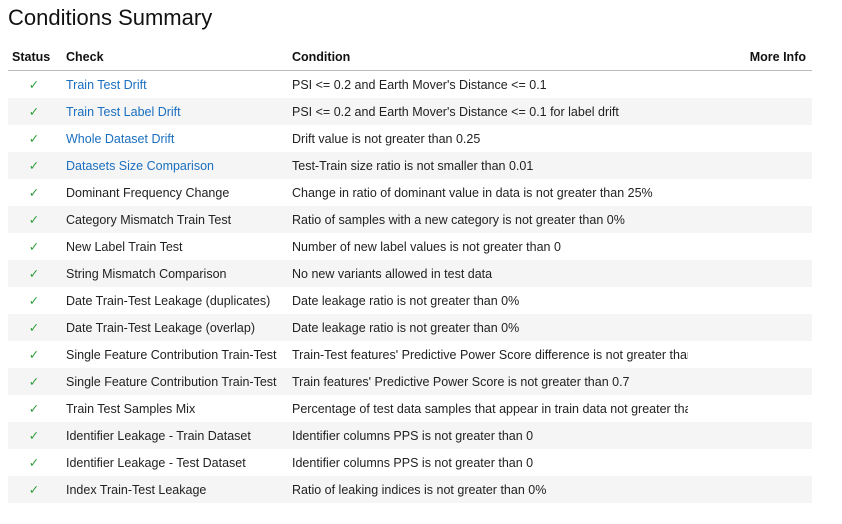 The width and height of the screenshot is (842, 524). I want to click on check-cell: Date Train-Test Leakage (duplicates), so click(168, 300).